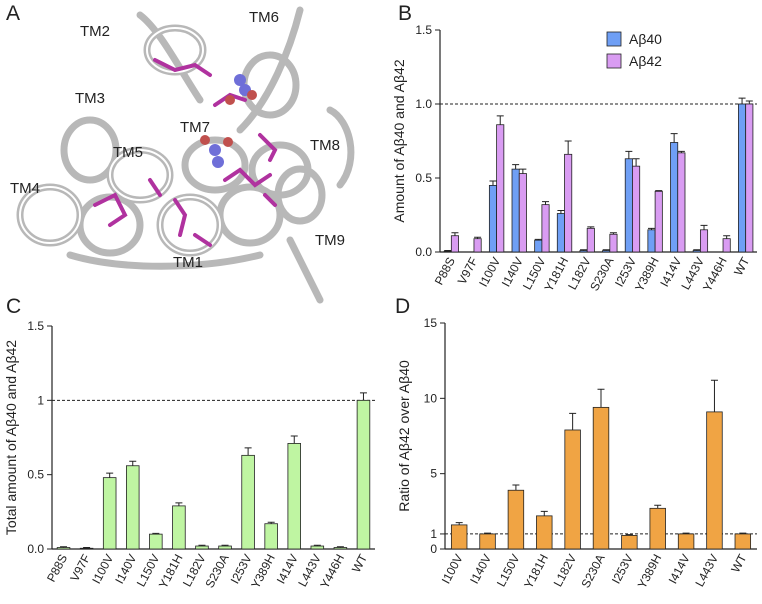  What do you see at coordinates (433, 549) in the screenshot?
I see `y-tick-label: 0` at bounding box center [433, 549].